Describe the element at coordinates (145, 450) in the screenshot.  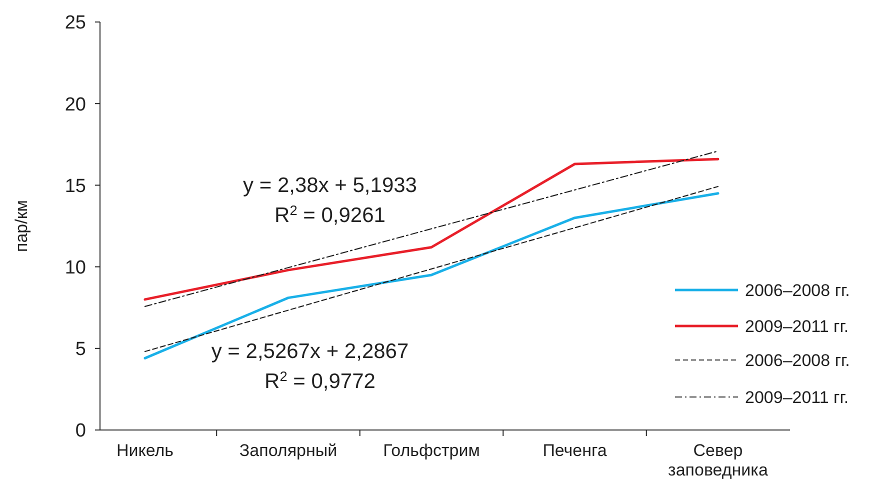
I see `x-tick-label: Никель` at that location.